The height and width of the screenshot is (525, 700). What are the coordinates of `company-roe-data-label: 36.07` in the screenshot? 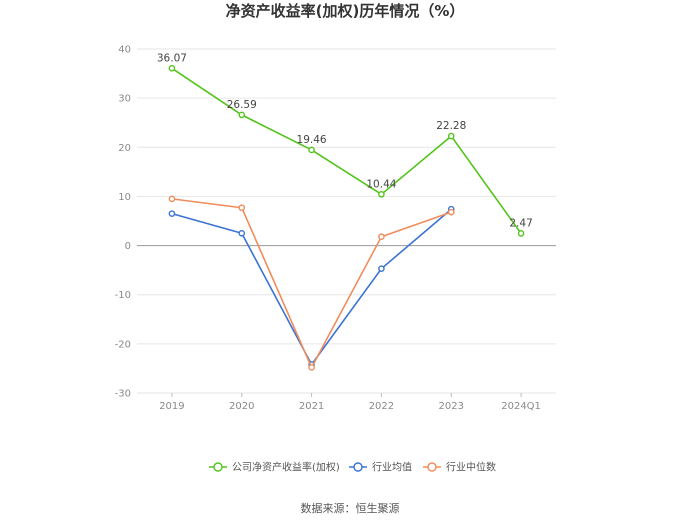 It's located at (172, 58).